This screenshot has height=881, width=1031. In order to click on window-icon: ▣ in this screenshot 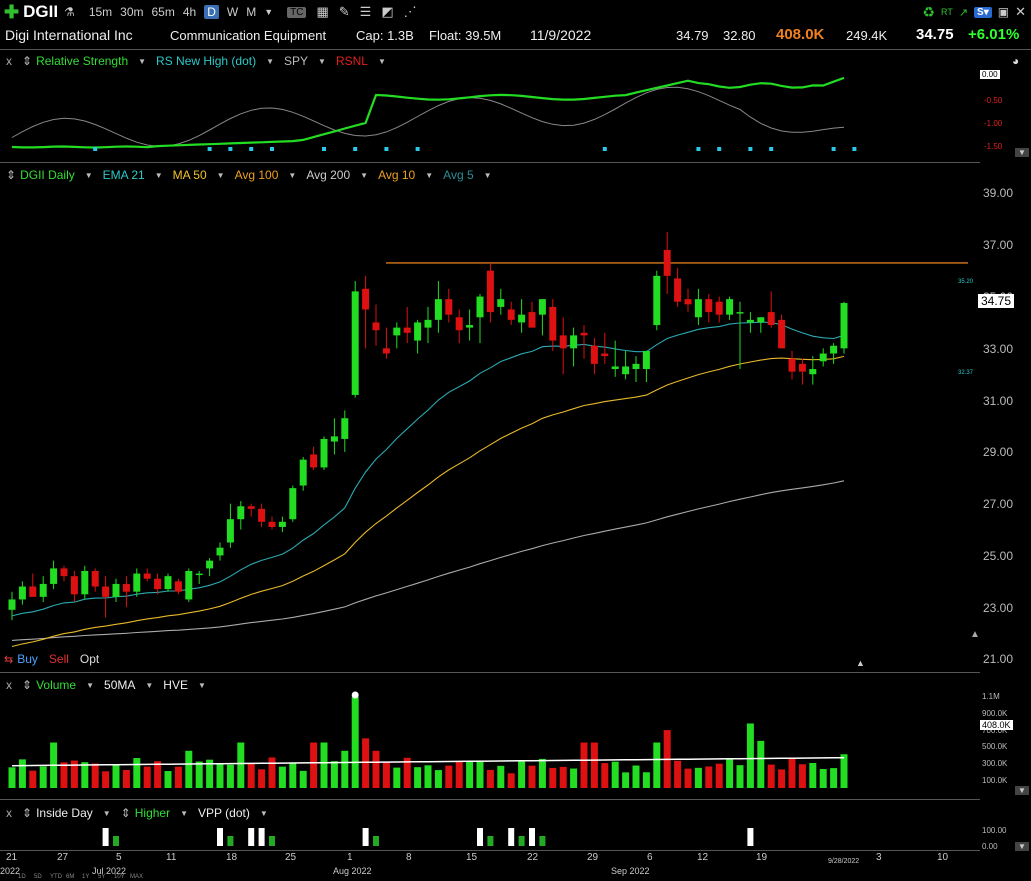, I will do `click(1003, 12)`.